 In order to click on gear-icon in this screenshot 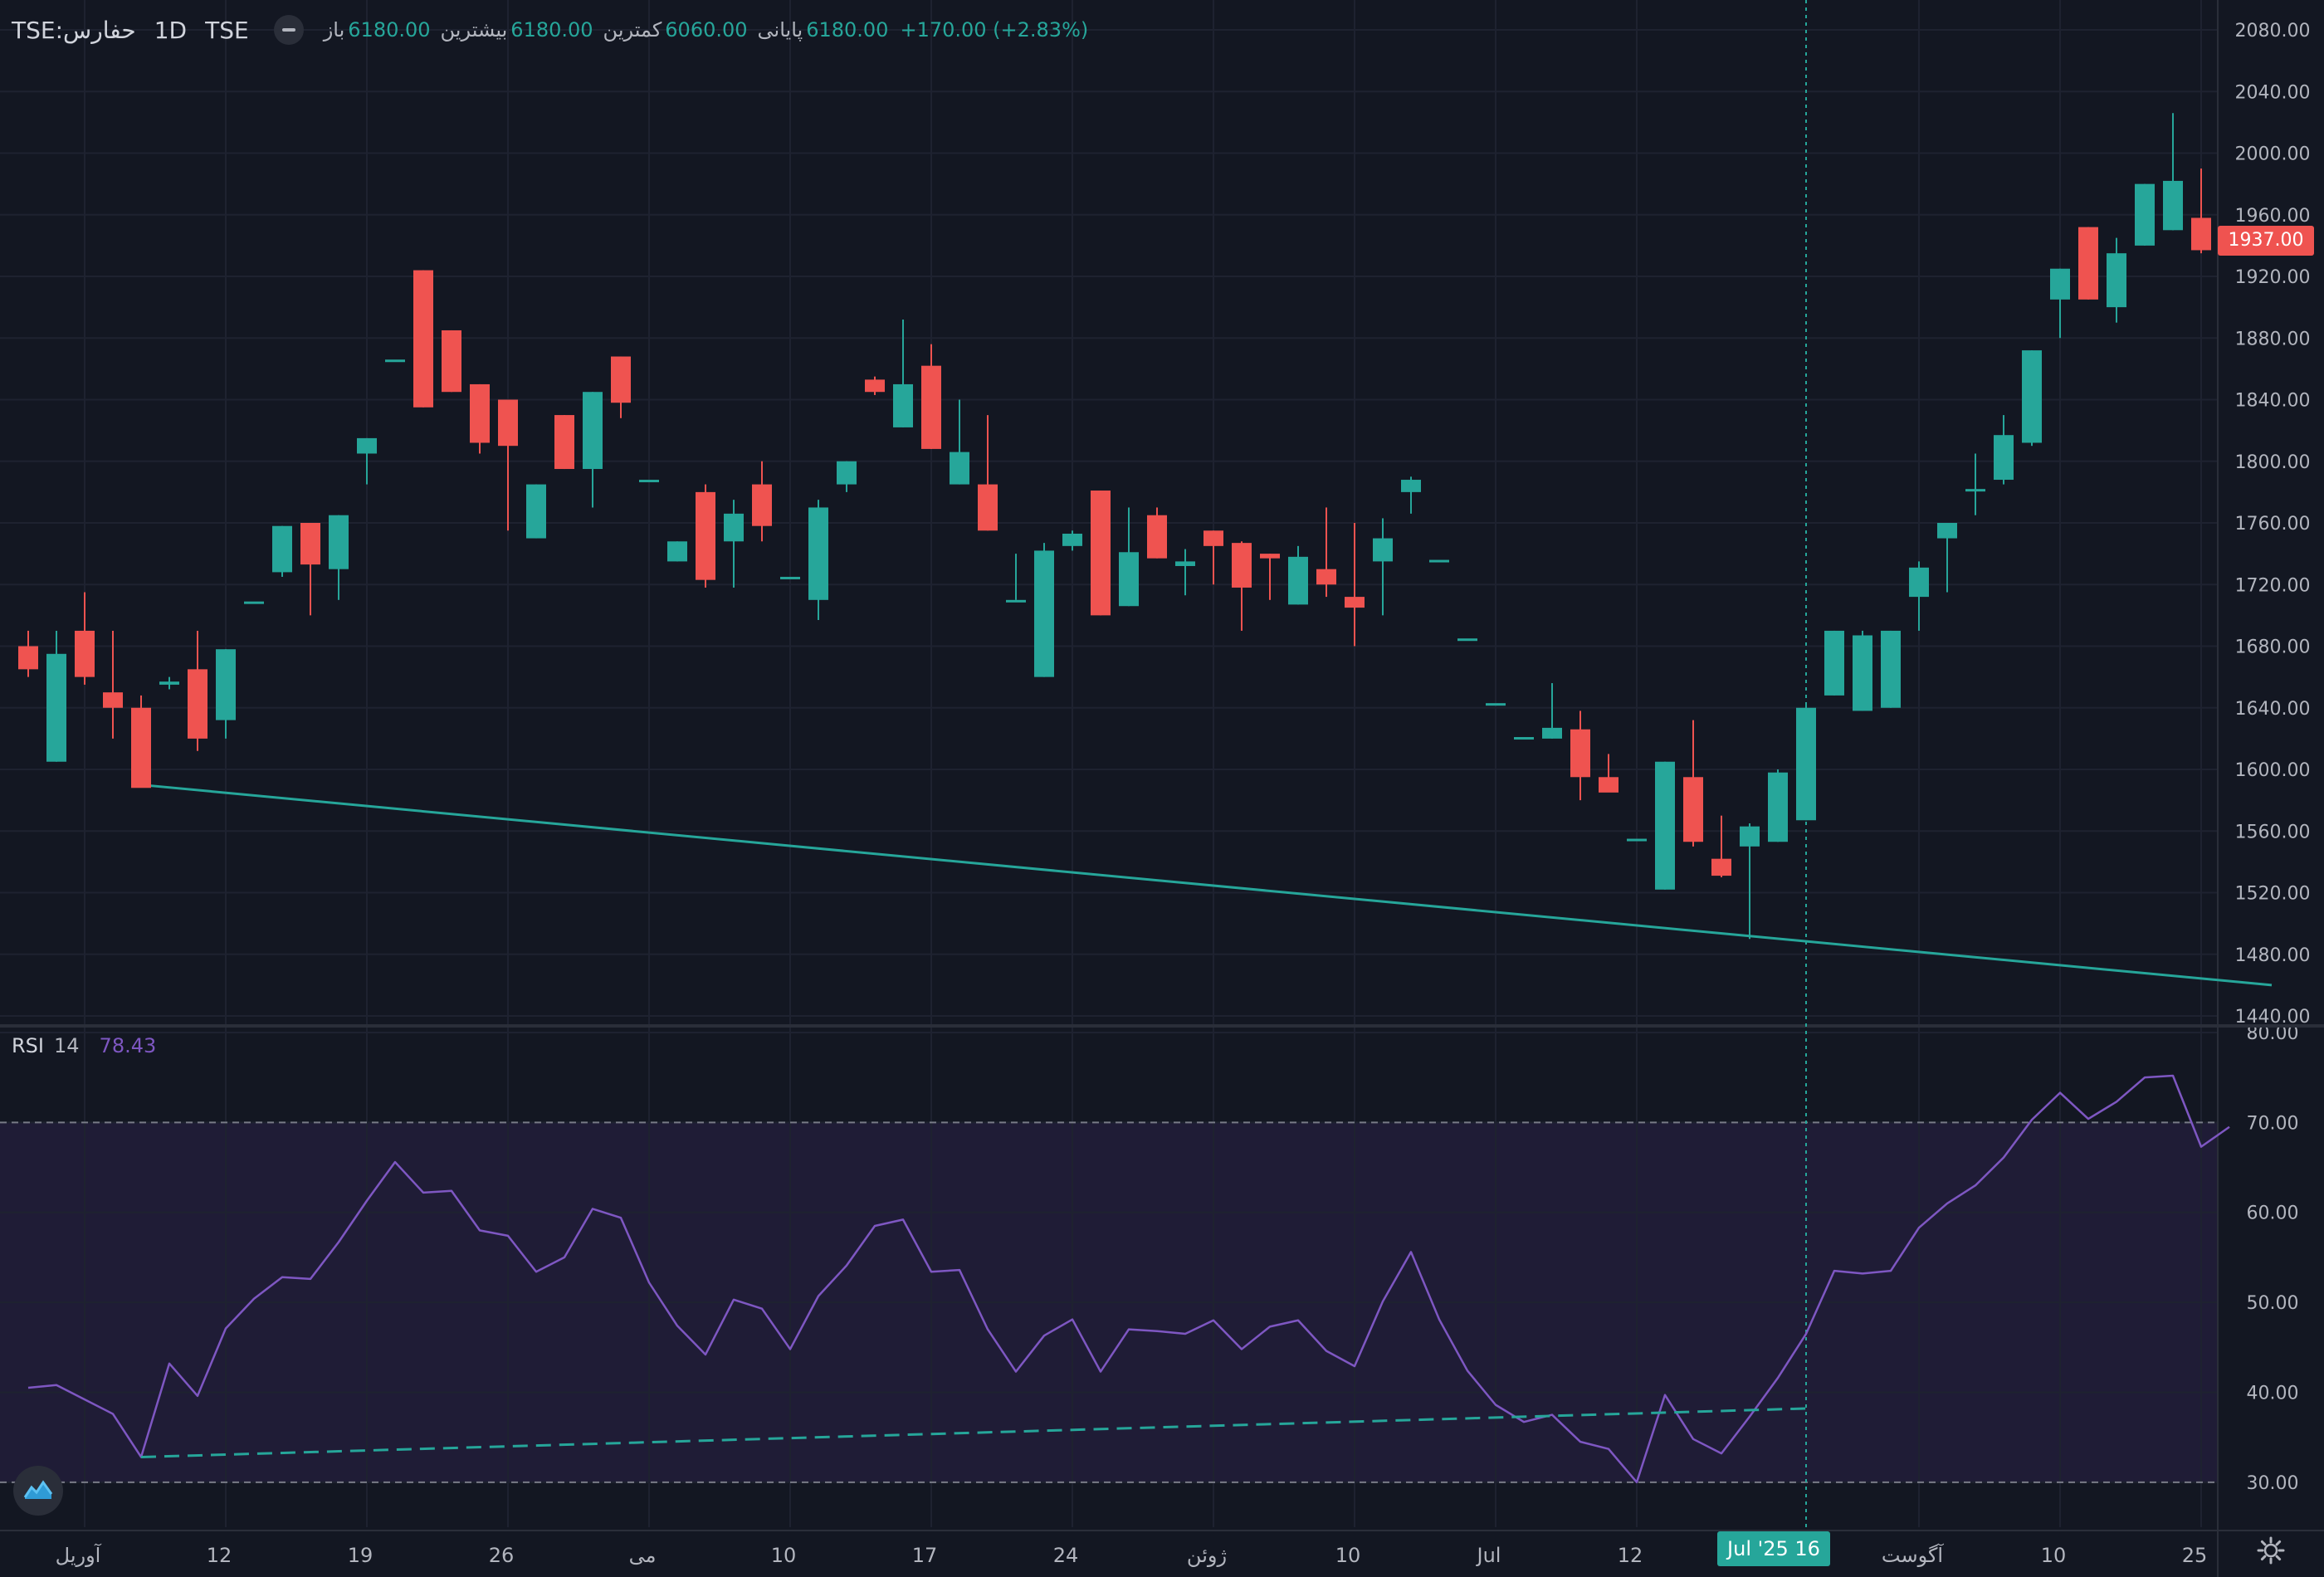, I will do `click(2270, 1551)`.